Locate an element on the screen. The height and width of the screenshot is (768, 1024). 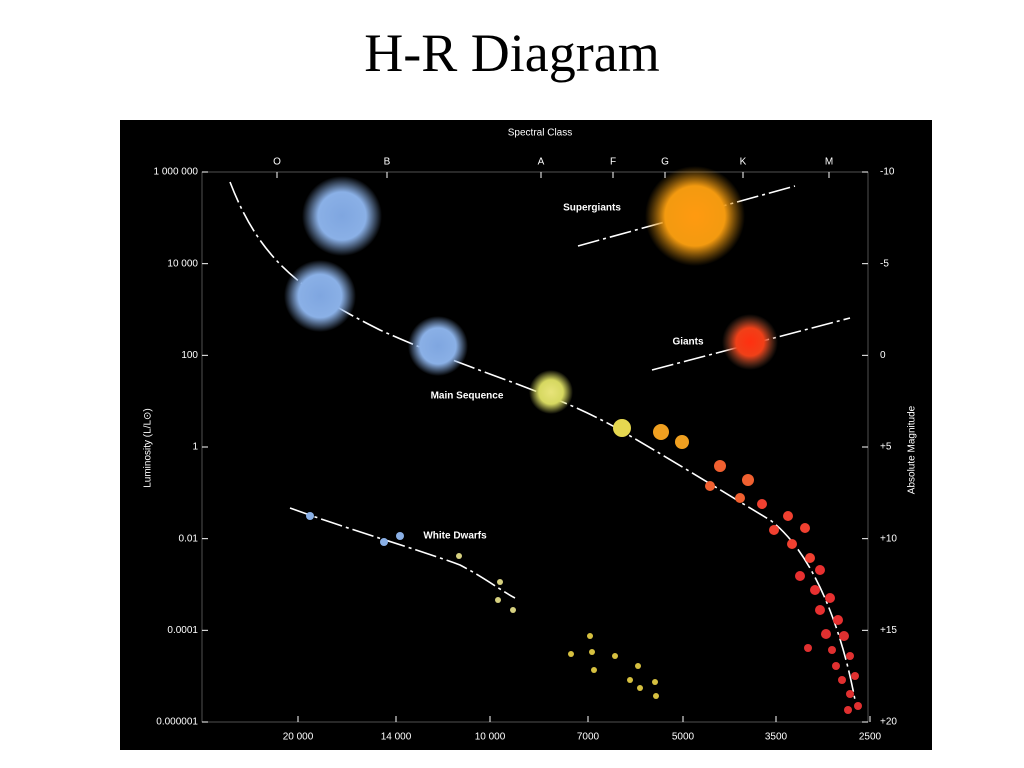
bottom-tick-label: 7000 is located at coordinates (588, 737).